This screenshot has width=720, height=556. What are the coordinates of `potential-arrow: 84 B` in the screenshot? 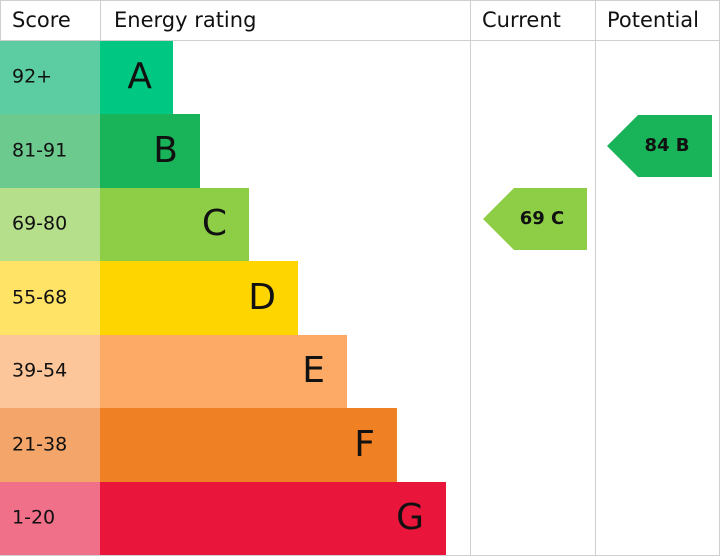 It's located at (659, 146).